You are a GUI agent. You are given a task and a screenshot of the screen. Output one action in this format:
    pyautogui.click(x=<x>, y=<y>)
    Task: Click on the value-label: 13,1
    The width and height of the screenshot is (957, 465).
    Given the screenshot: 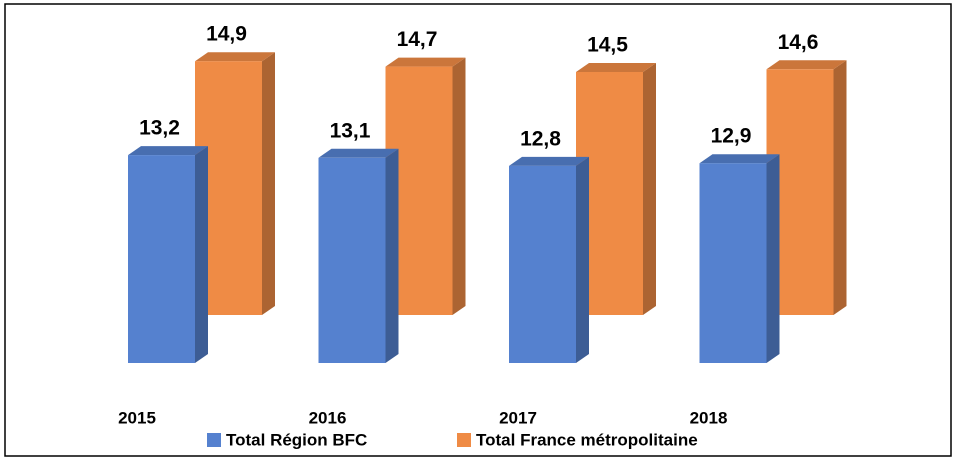 What is the action you would take?
    pyautogui.click(x=350, y=130)
    